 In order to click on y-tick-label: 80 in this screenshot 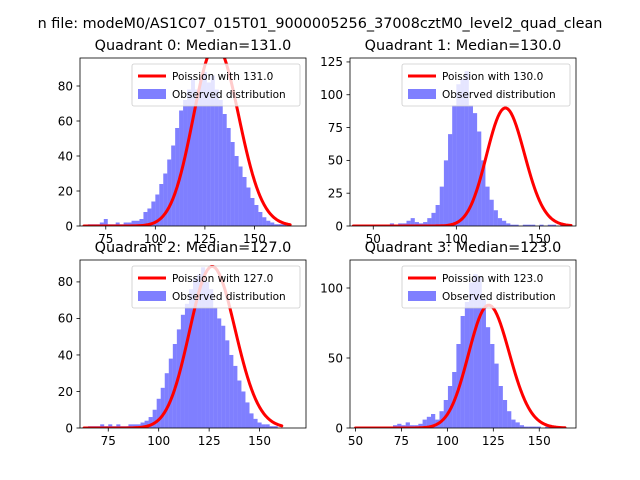, I will do `click(65, 86)`.